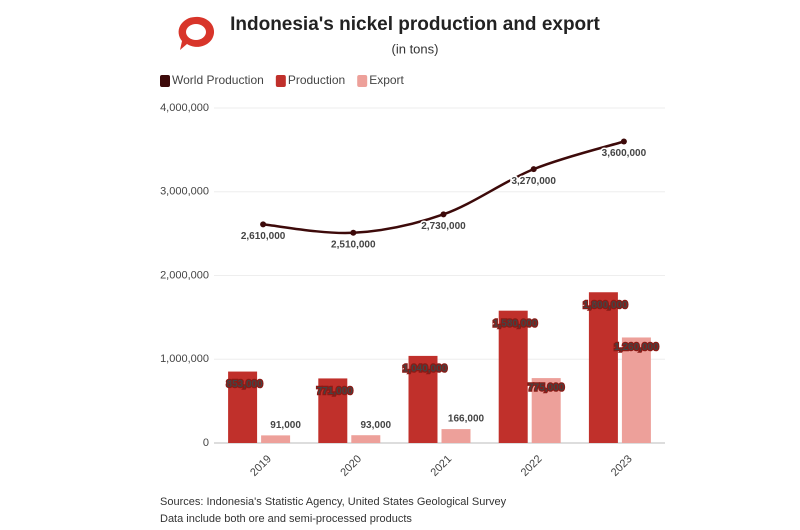 The image size is (800, 530). I want to click on data-label: 2,730,000, so click(443, 226).